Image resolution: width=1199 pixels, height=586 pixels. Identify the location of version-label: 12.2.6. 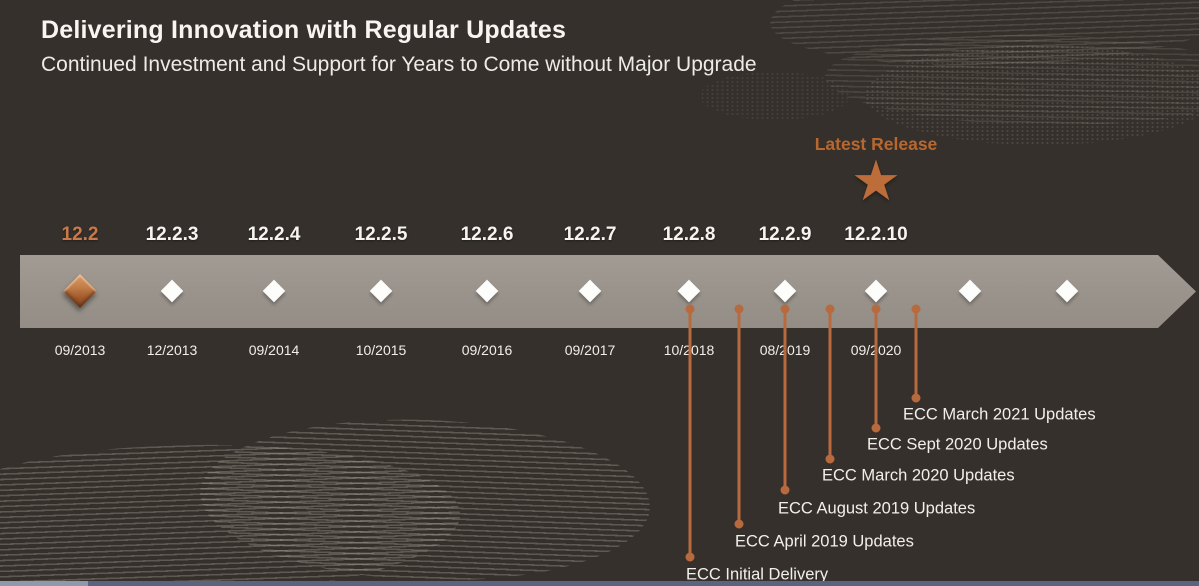
(487, 234).